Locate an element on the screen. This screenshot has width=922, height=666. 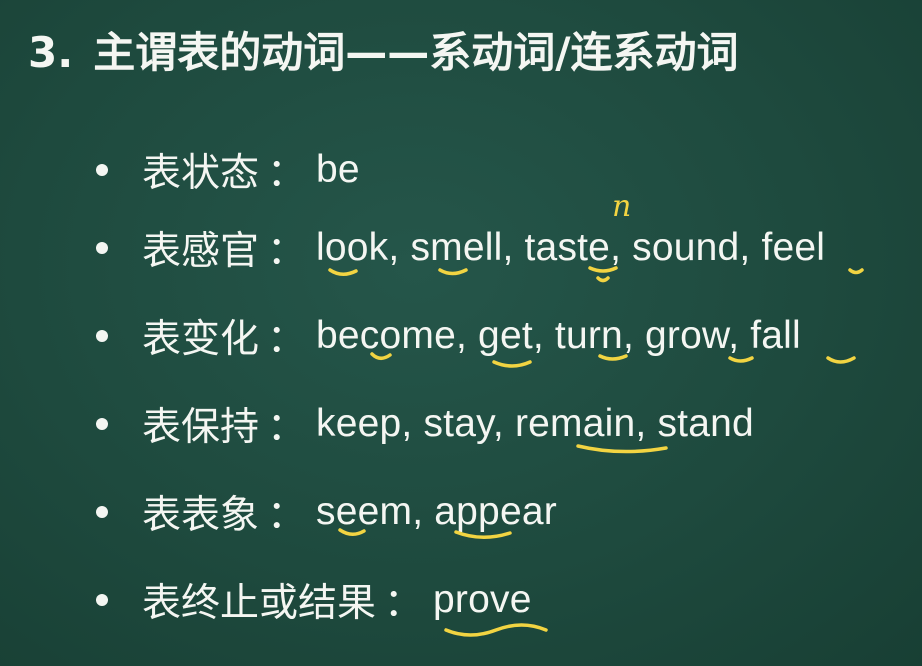
section-number: 3. is located at coordinates (51, 52).